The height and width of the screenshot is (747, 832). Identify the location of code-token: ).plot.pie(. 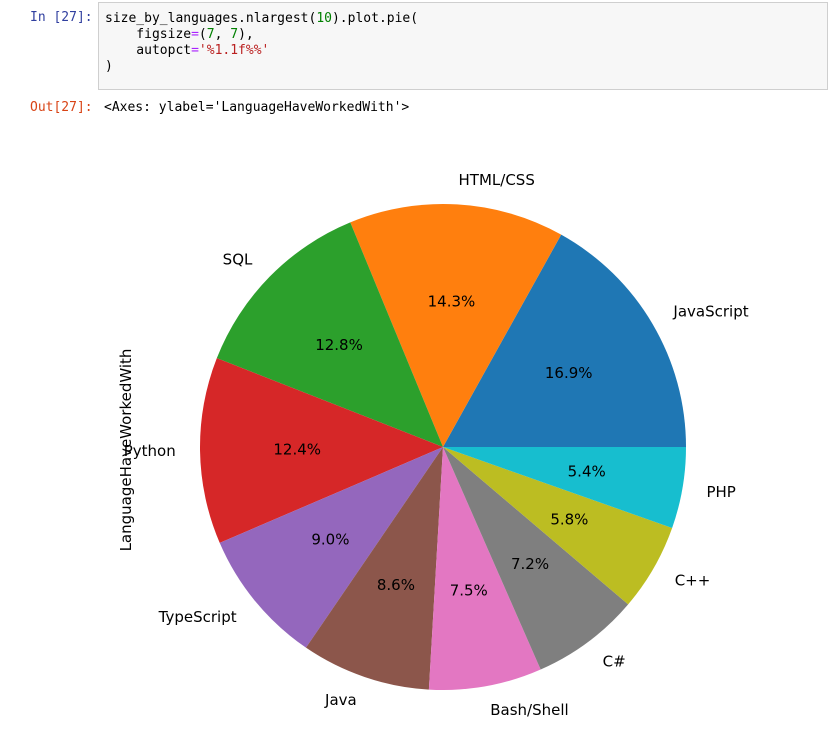
(375, 18).